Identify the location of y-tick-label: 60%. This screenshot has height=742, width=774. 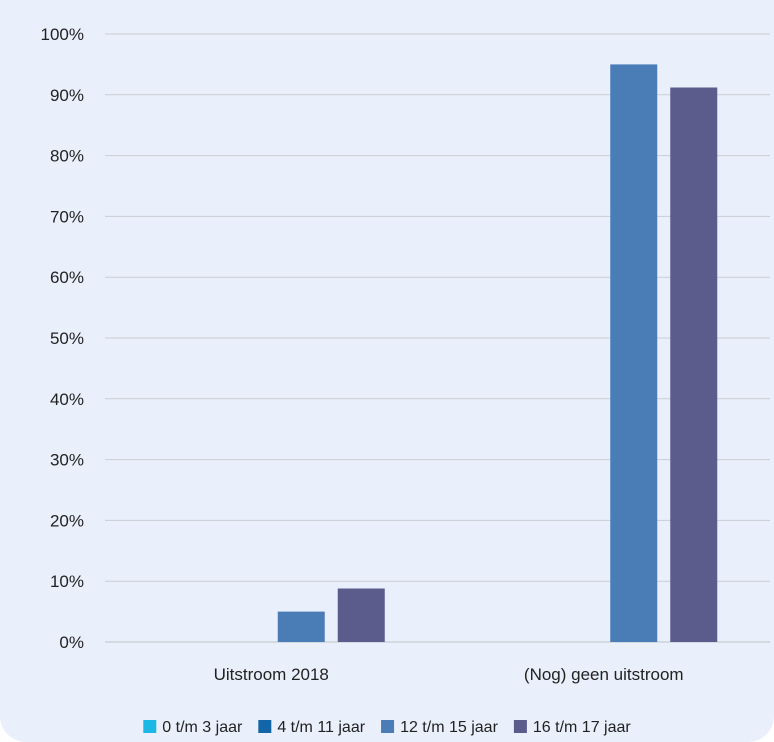
(67, 277).